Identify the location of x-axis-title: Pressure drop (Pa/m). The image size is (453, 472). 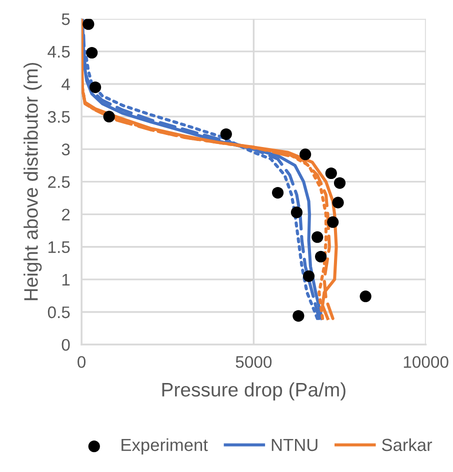
(254, 391).